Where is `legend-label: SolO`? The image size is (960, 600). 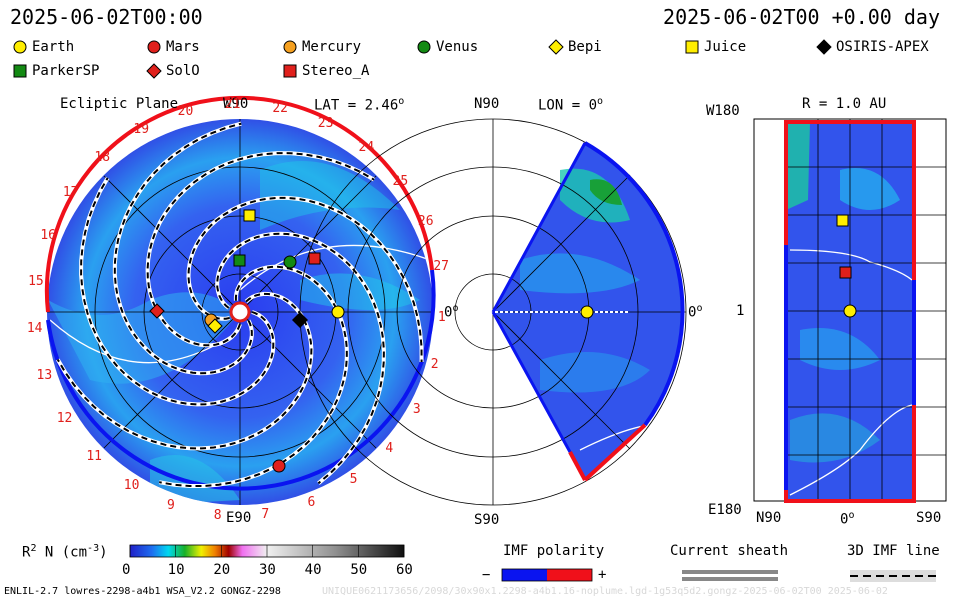 legend-label: SolO is located at coordinates (183, 71).